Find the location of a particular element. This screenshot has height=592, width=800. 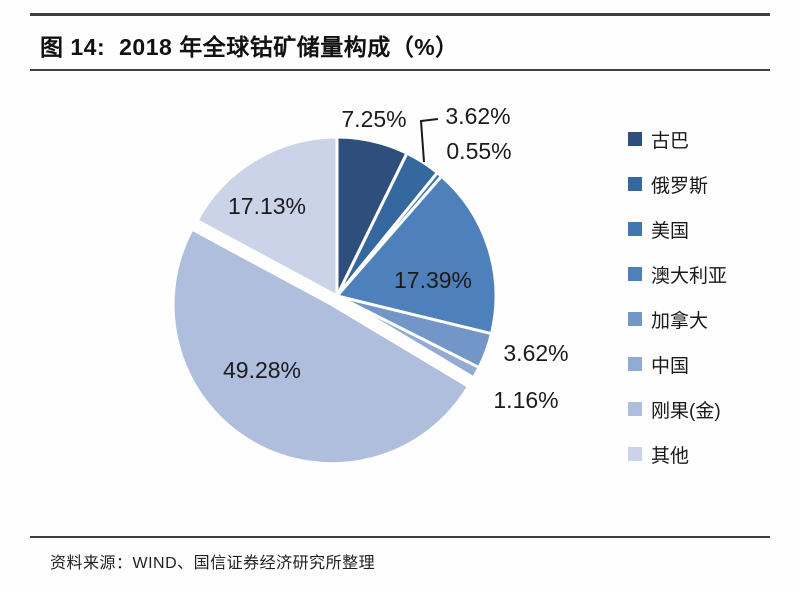

legend-item-5: 加拿大 is located at coordinates (677, 319).